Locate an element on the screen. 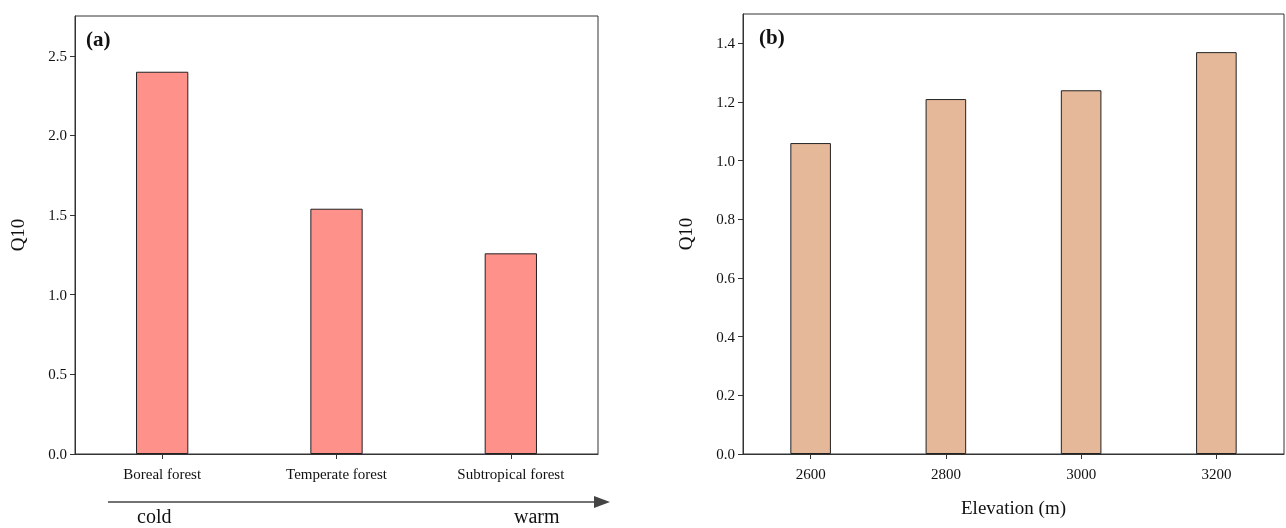 This screenshot has width=1286, height=528. x-tick-label: 2800 is located at coordinates (945, 473).